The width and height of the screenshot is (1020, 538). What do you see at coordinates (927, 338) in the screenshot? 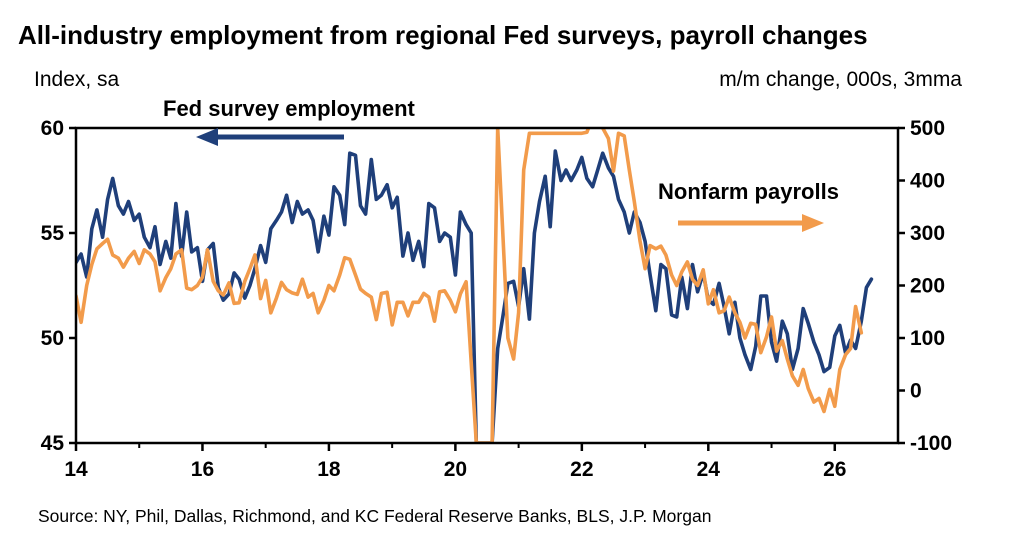
I see `right-tick-label: 100` at bounding box center [927, 338].